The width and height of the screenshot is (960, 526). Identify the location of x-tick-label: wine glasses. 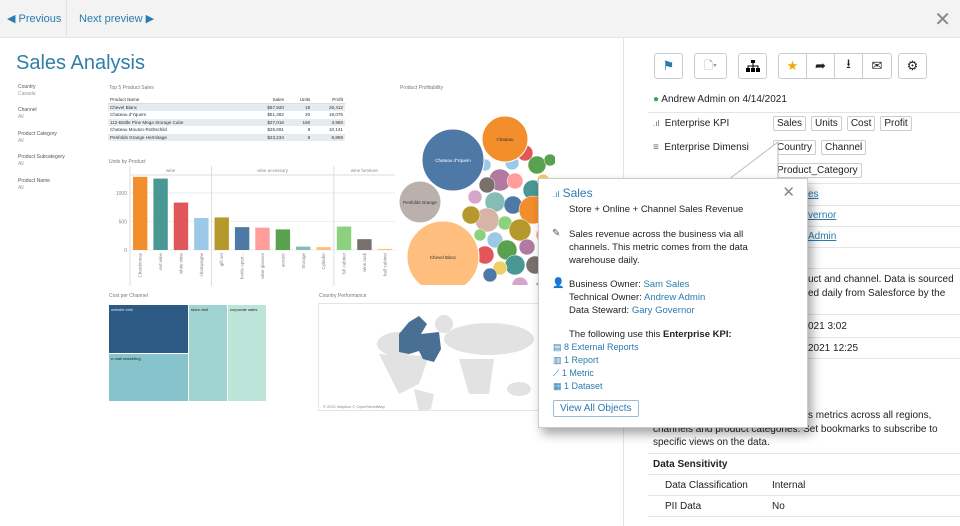
(262, 265).